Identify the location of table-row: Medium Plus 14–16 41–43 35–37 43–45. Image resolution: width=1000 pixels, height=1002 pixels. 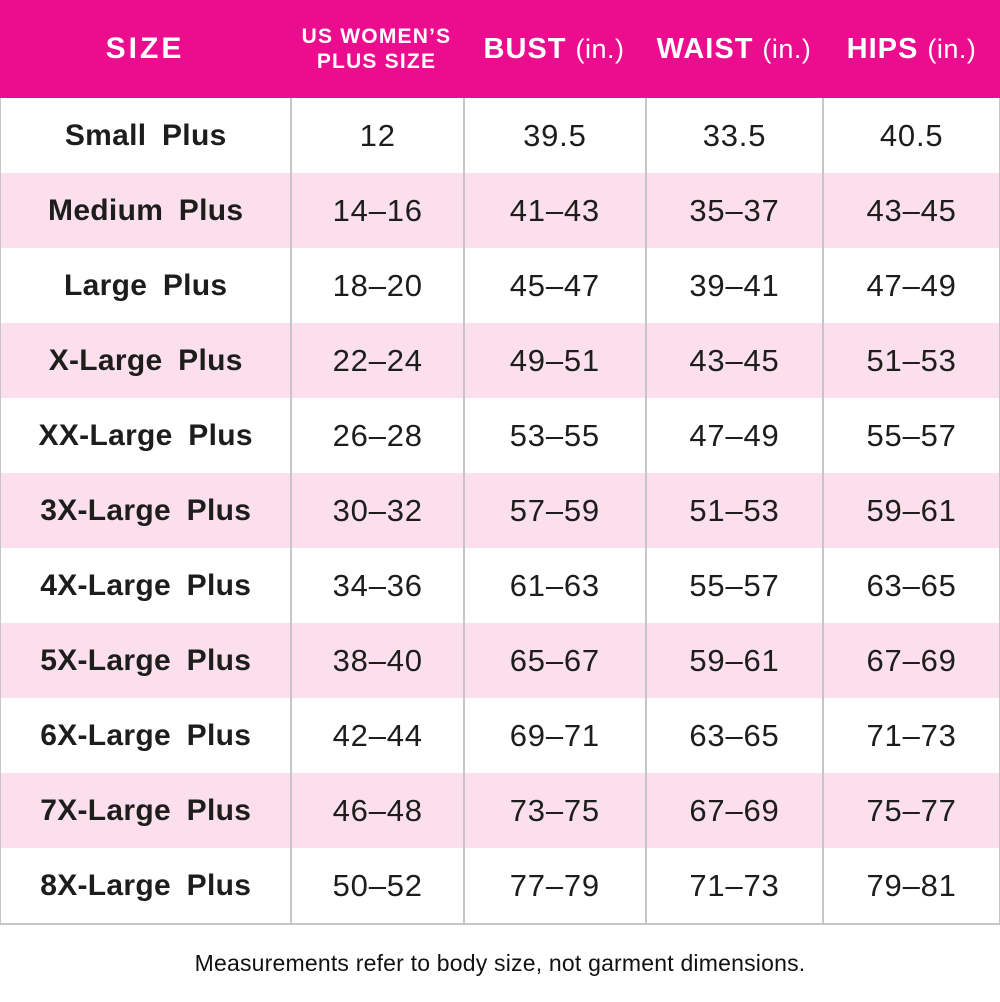
(500, 210).